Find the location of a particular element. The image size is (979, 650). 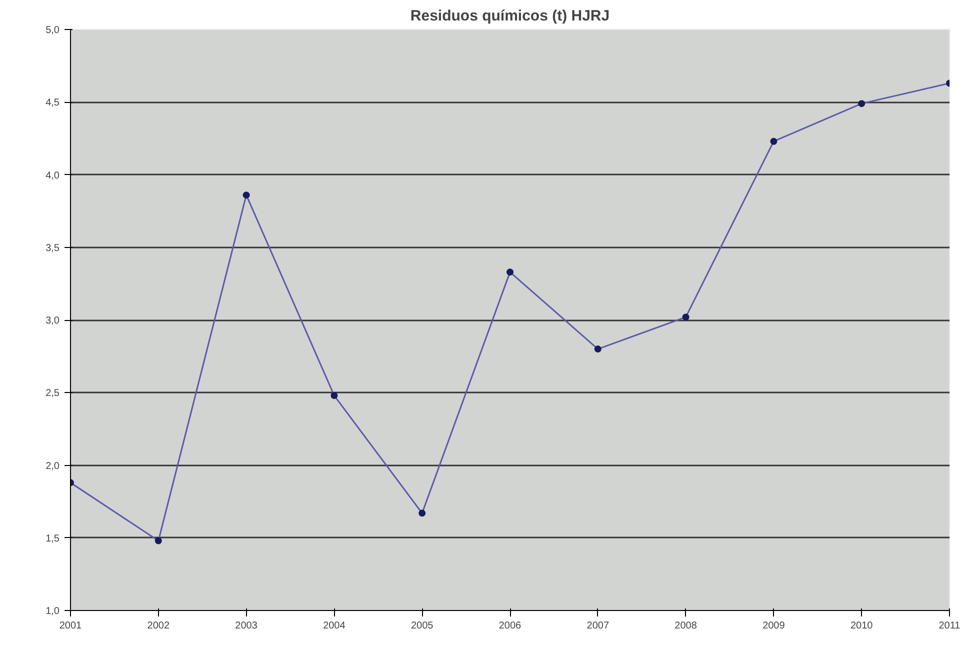

y-tick-label: 2,0 is located at coordinates (53, 466).